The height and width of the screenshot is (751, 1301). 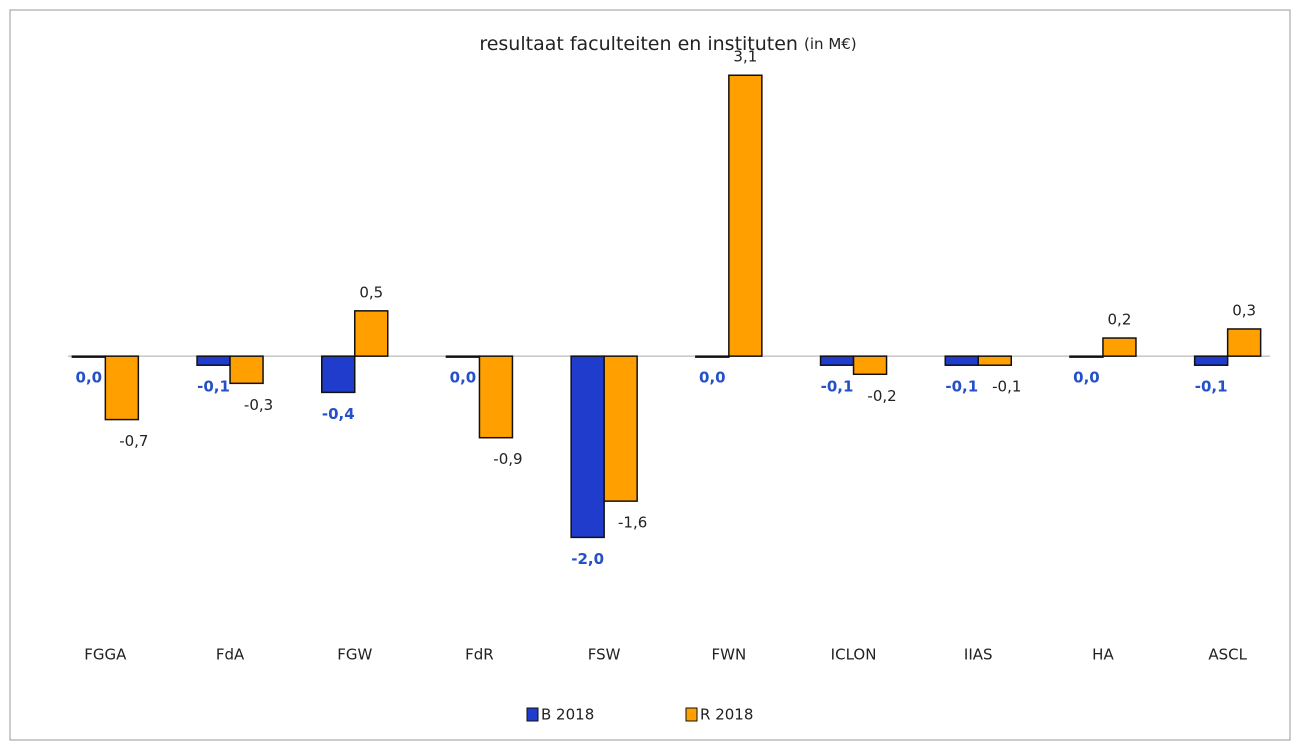 I want to click on x-tick-label: ICLON, so click(x=854, y=655).